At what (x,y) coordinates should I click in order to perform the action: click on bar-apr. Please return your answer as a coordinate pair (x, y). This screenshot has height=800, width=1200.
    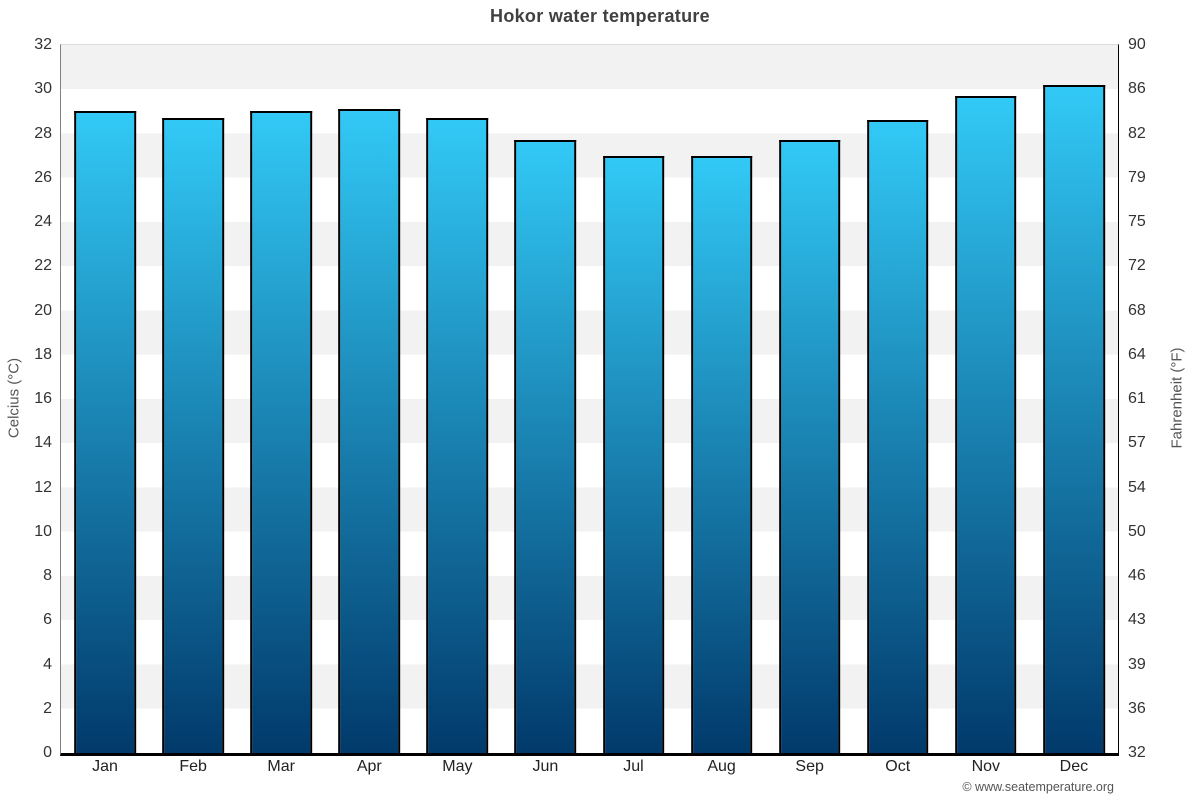
    Looking at the image, I should click on (369, 431).